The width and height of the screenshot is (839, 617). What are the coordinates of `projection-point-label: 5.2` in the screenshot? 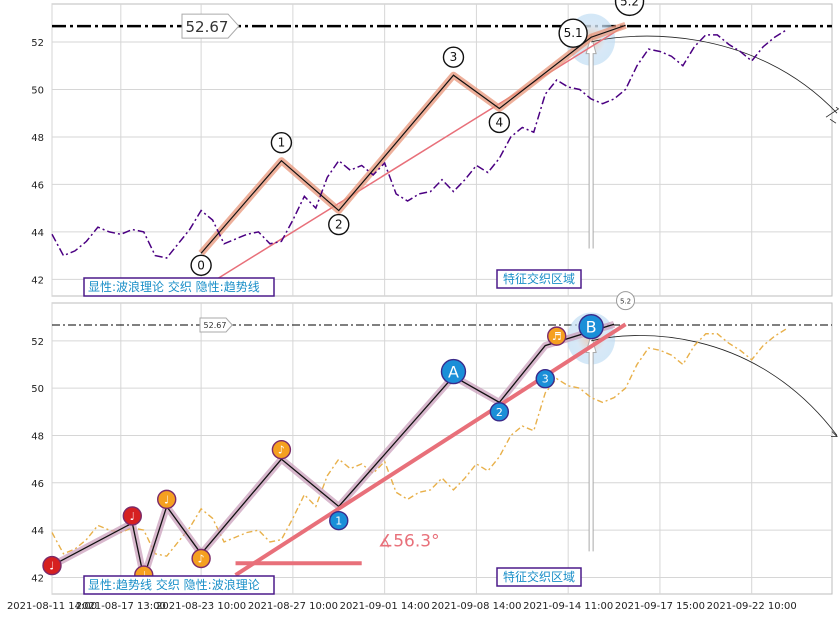 It's located at (625, 302).